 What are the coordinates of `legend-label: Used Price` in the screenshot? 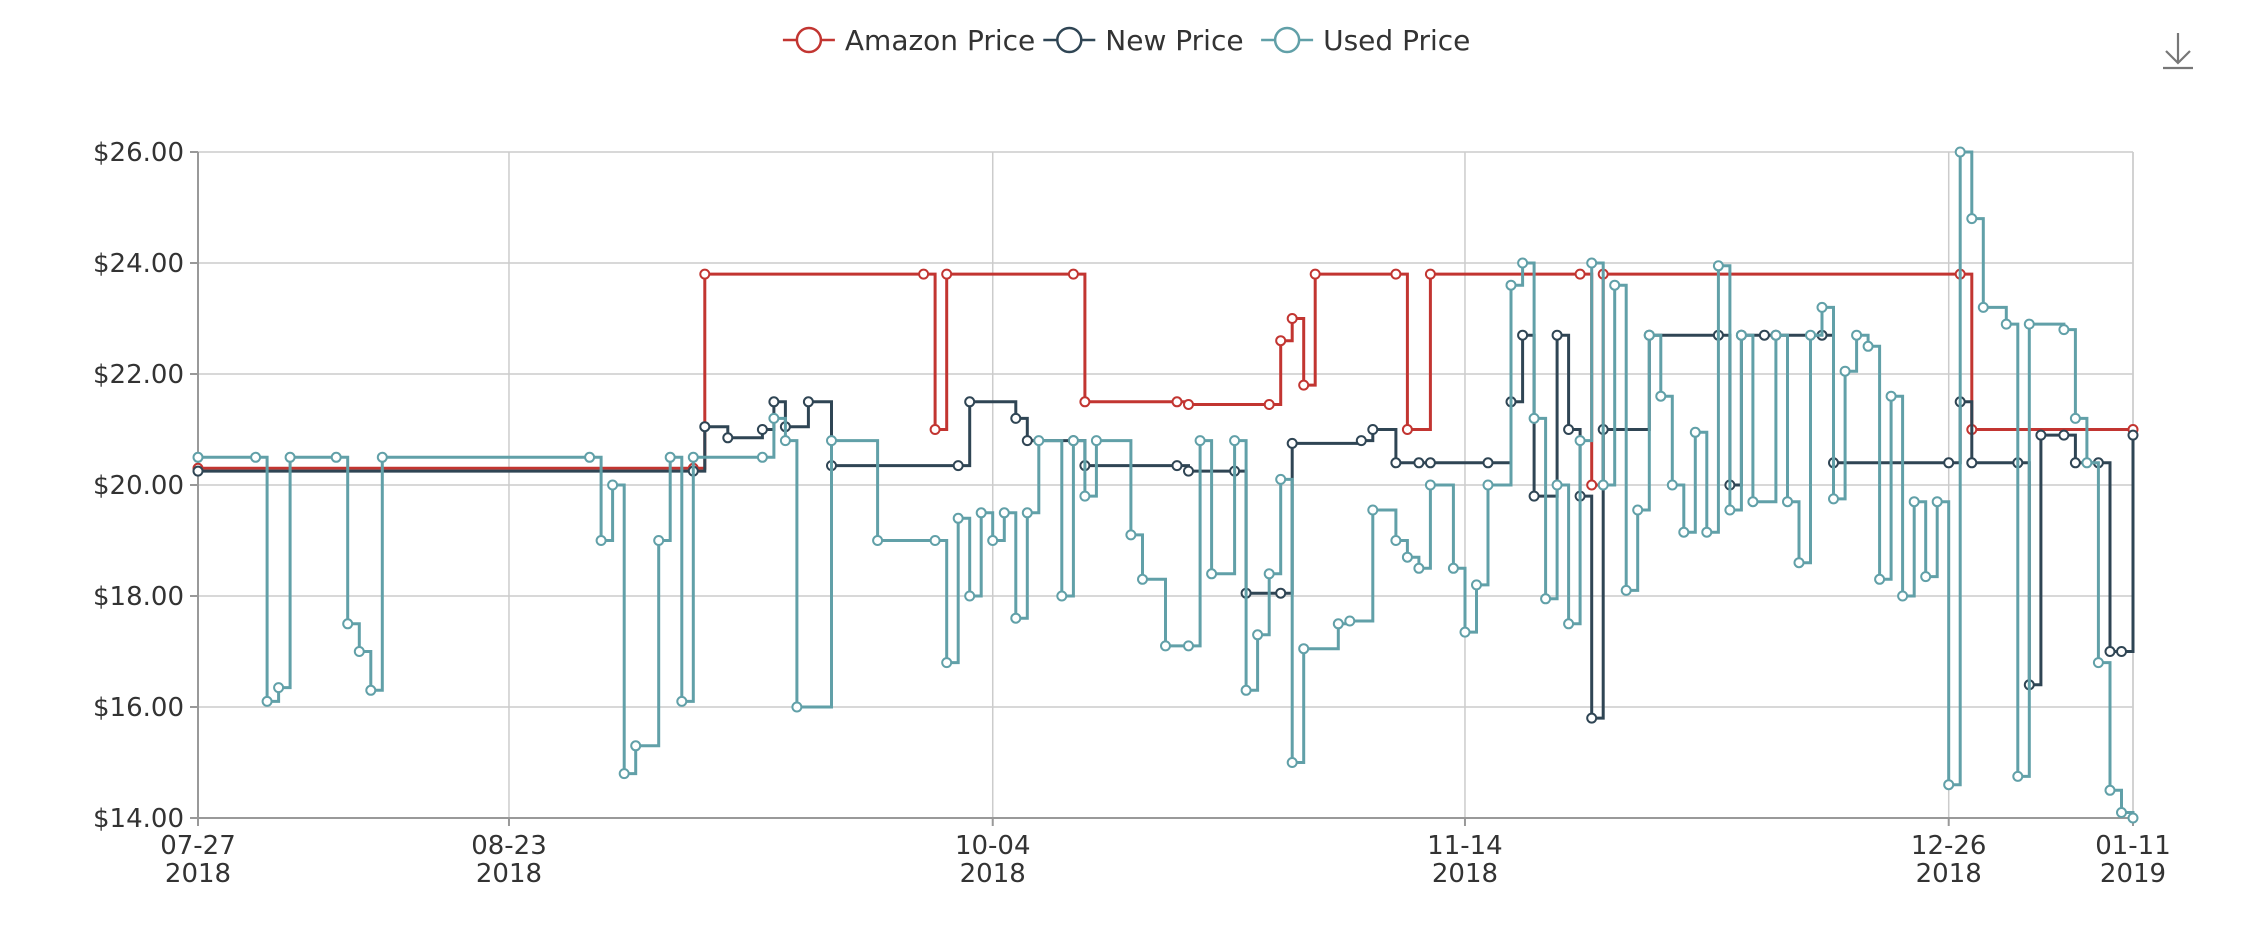 It's located at (1396, 40).